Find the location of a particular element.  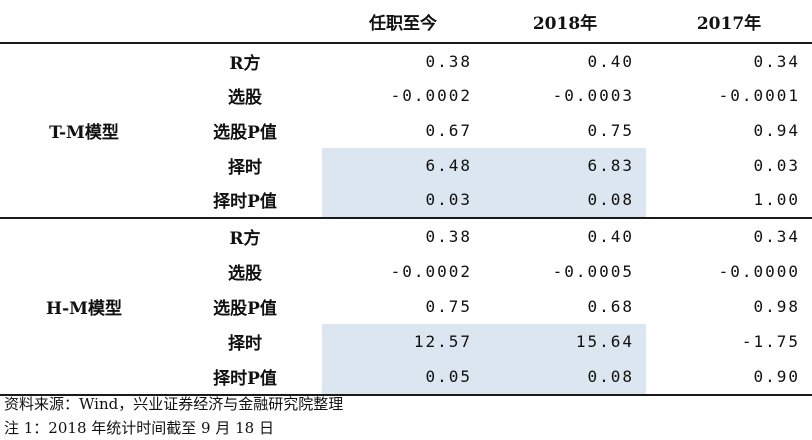

table-row: 选股 -0.0002 -0.0003 -0.0001 is located at coordinates (406, 96).